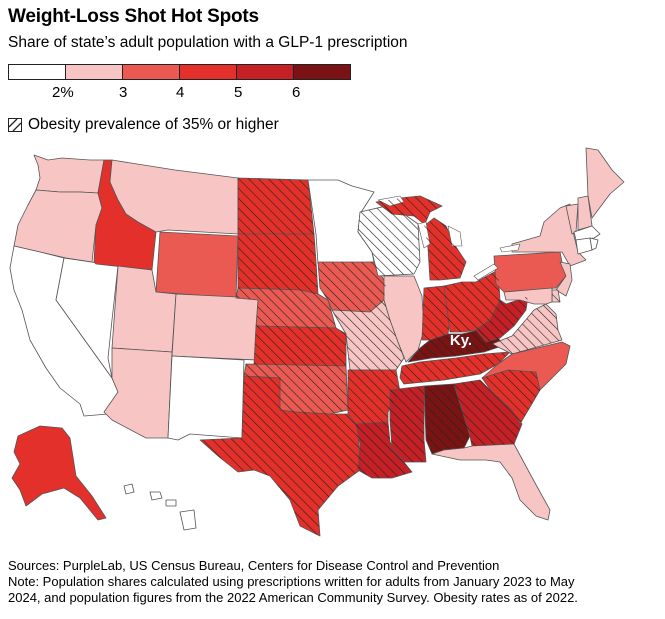  I want to click on state-tx-hatch, so click(280, 456).